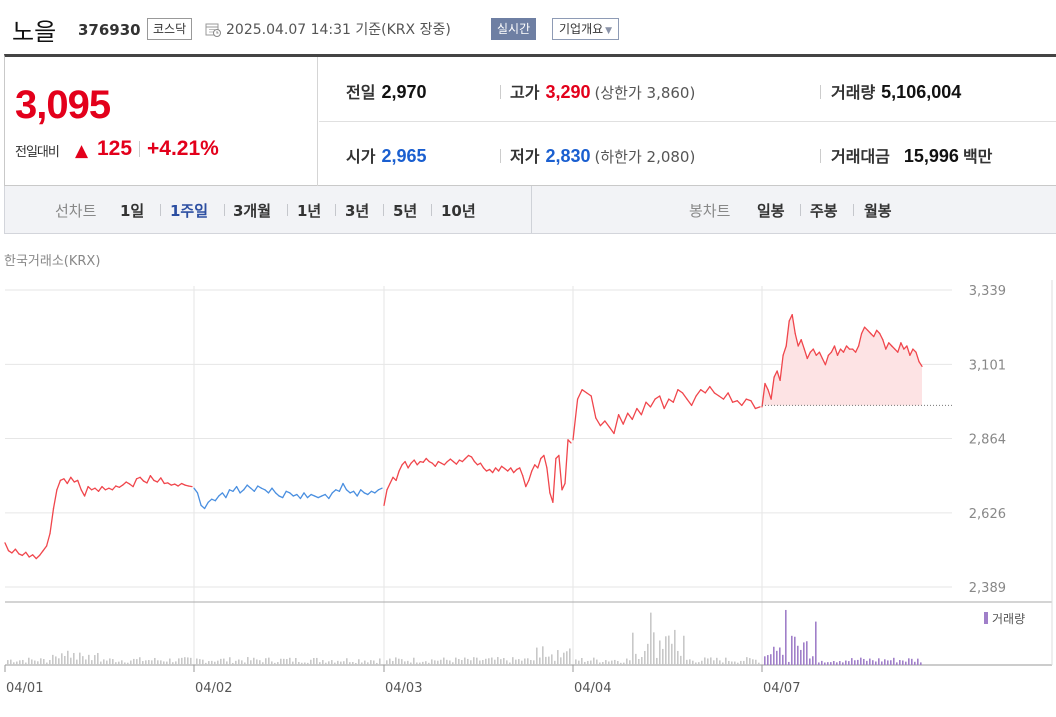  Describe the element at coordinates (357, 211) in the screenshot. I see `period-3y: 3년` at that location.